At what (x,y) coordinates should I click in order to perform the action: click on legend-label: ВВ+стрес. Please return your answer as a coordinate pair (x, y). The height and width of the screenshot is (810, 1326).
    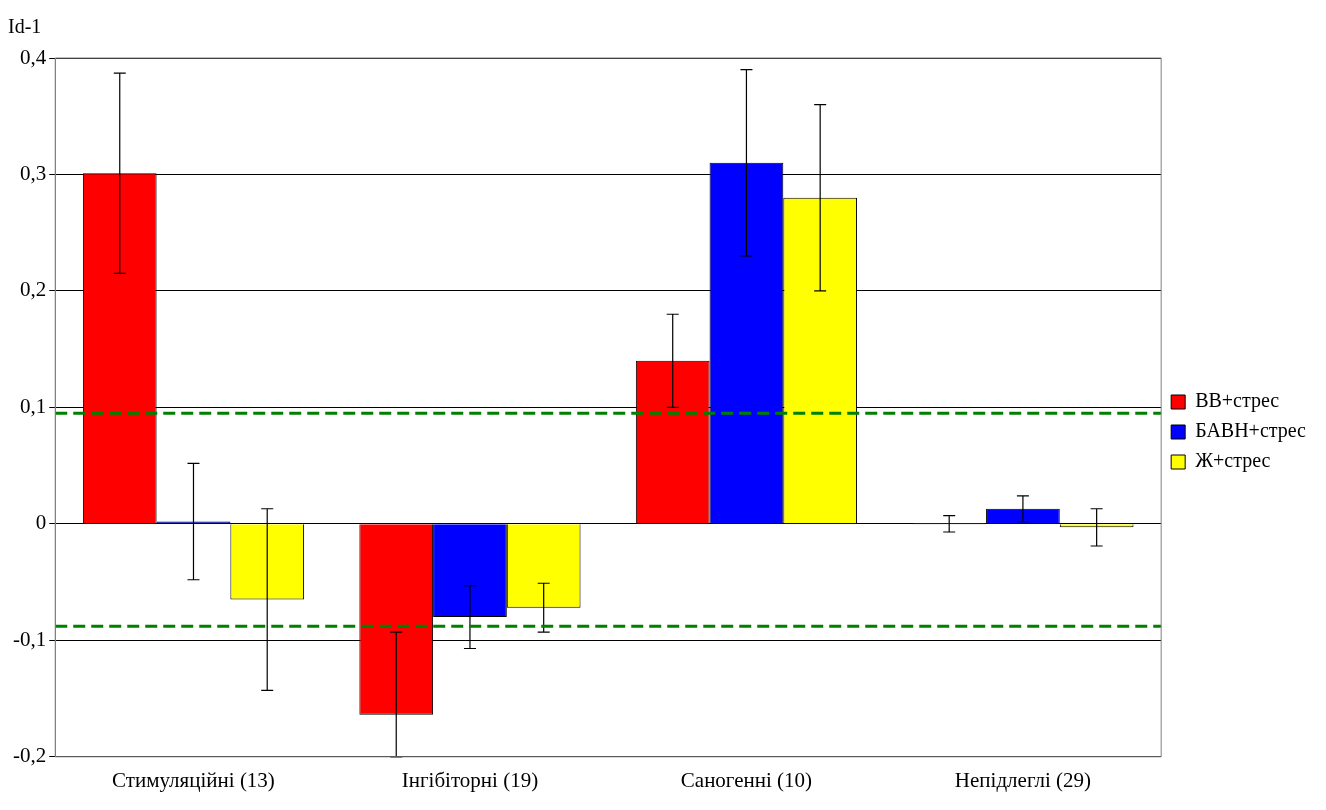
    Looking at the image, I should click on (1237, 401).